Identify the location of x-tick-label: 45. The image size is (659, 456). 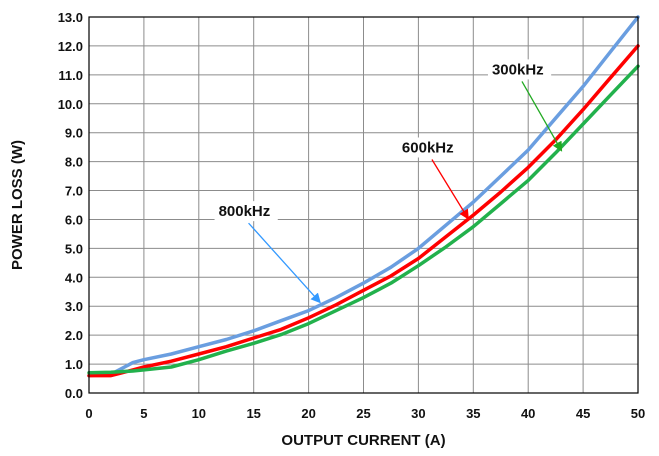
(583, 413).